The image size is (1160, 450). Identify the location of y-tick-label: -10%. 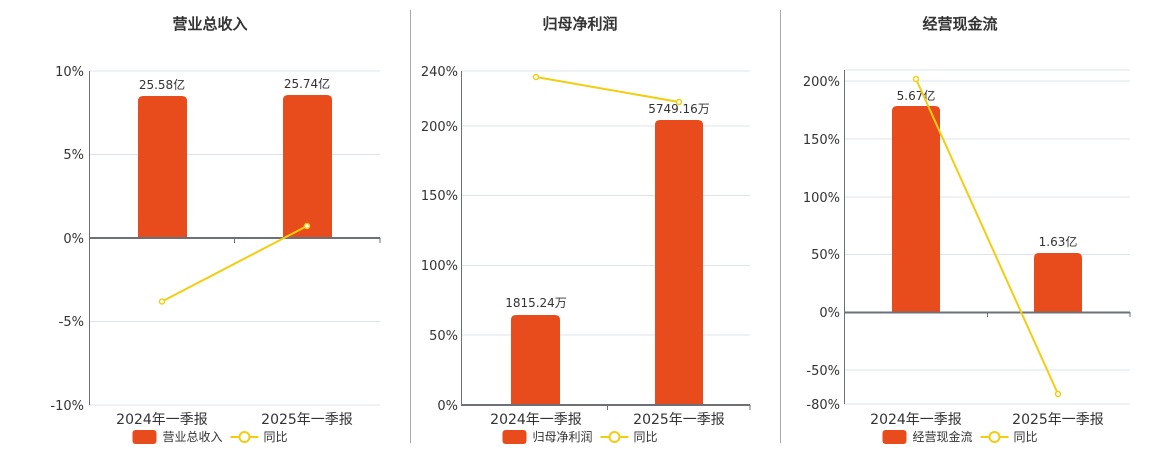
(67, 406).